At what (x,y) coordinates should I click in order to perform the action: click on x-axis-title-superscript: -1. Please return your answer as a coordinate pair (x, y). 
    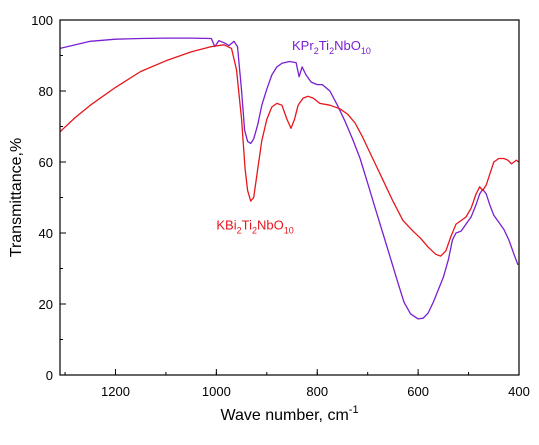
    Looking at the image, I should click on (354, 410).